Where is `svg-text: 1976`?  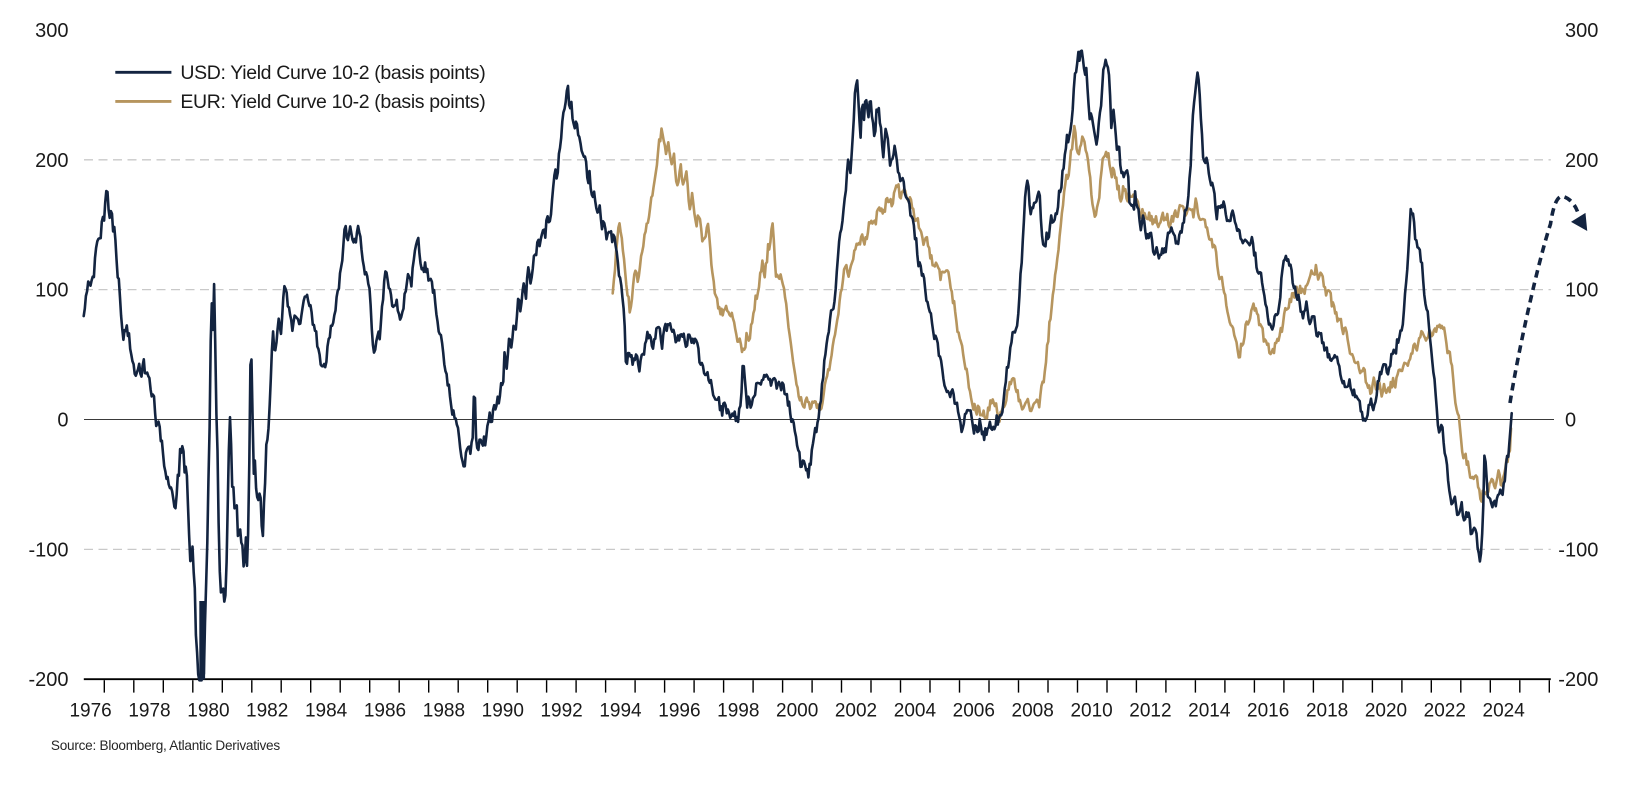 svg-text: 1976 is located at coordinates (90, 711).